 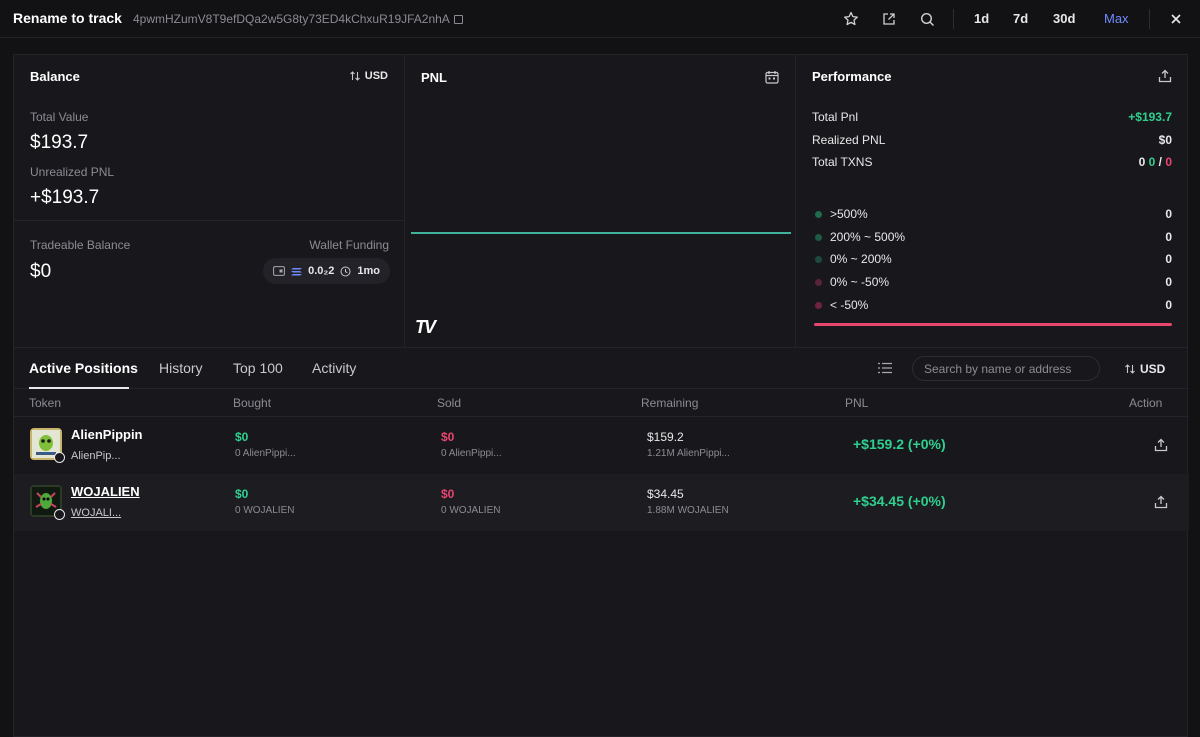 What do you see at coordinates (857, 403) in the screenshot?
I see `column-pnl: PNL` at bounding box center [857, 403].